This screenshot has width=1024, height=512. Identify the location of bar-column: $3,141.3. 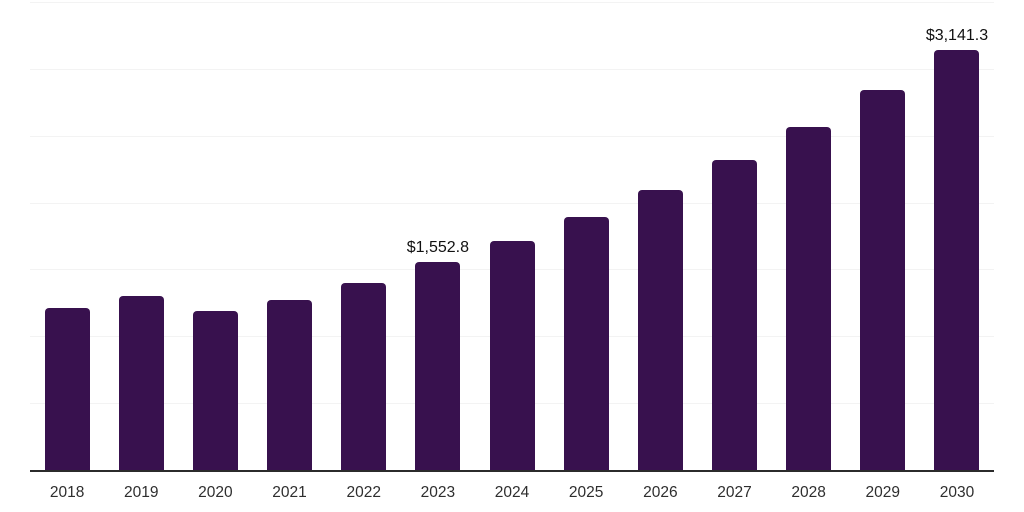
(957, 236).